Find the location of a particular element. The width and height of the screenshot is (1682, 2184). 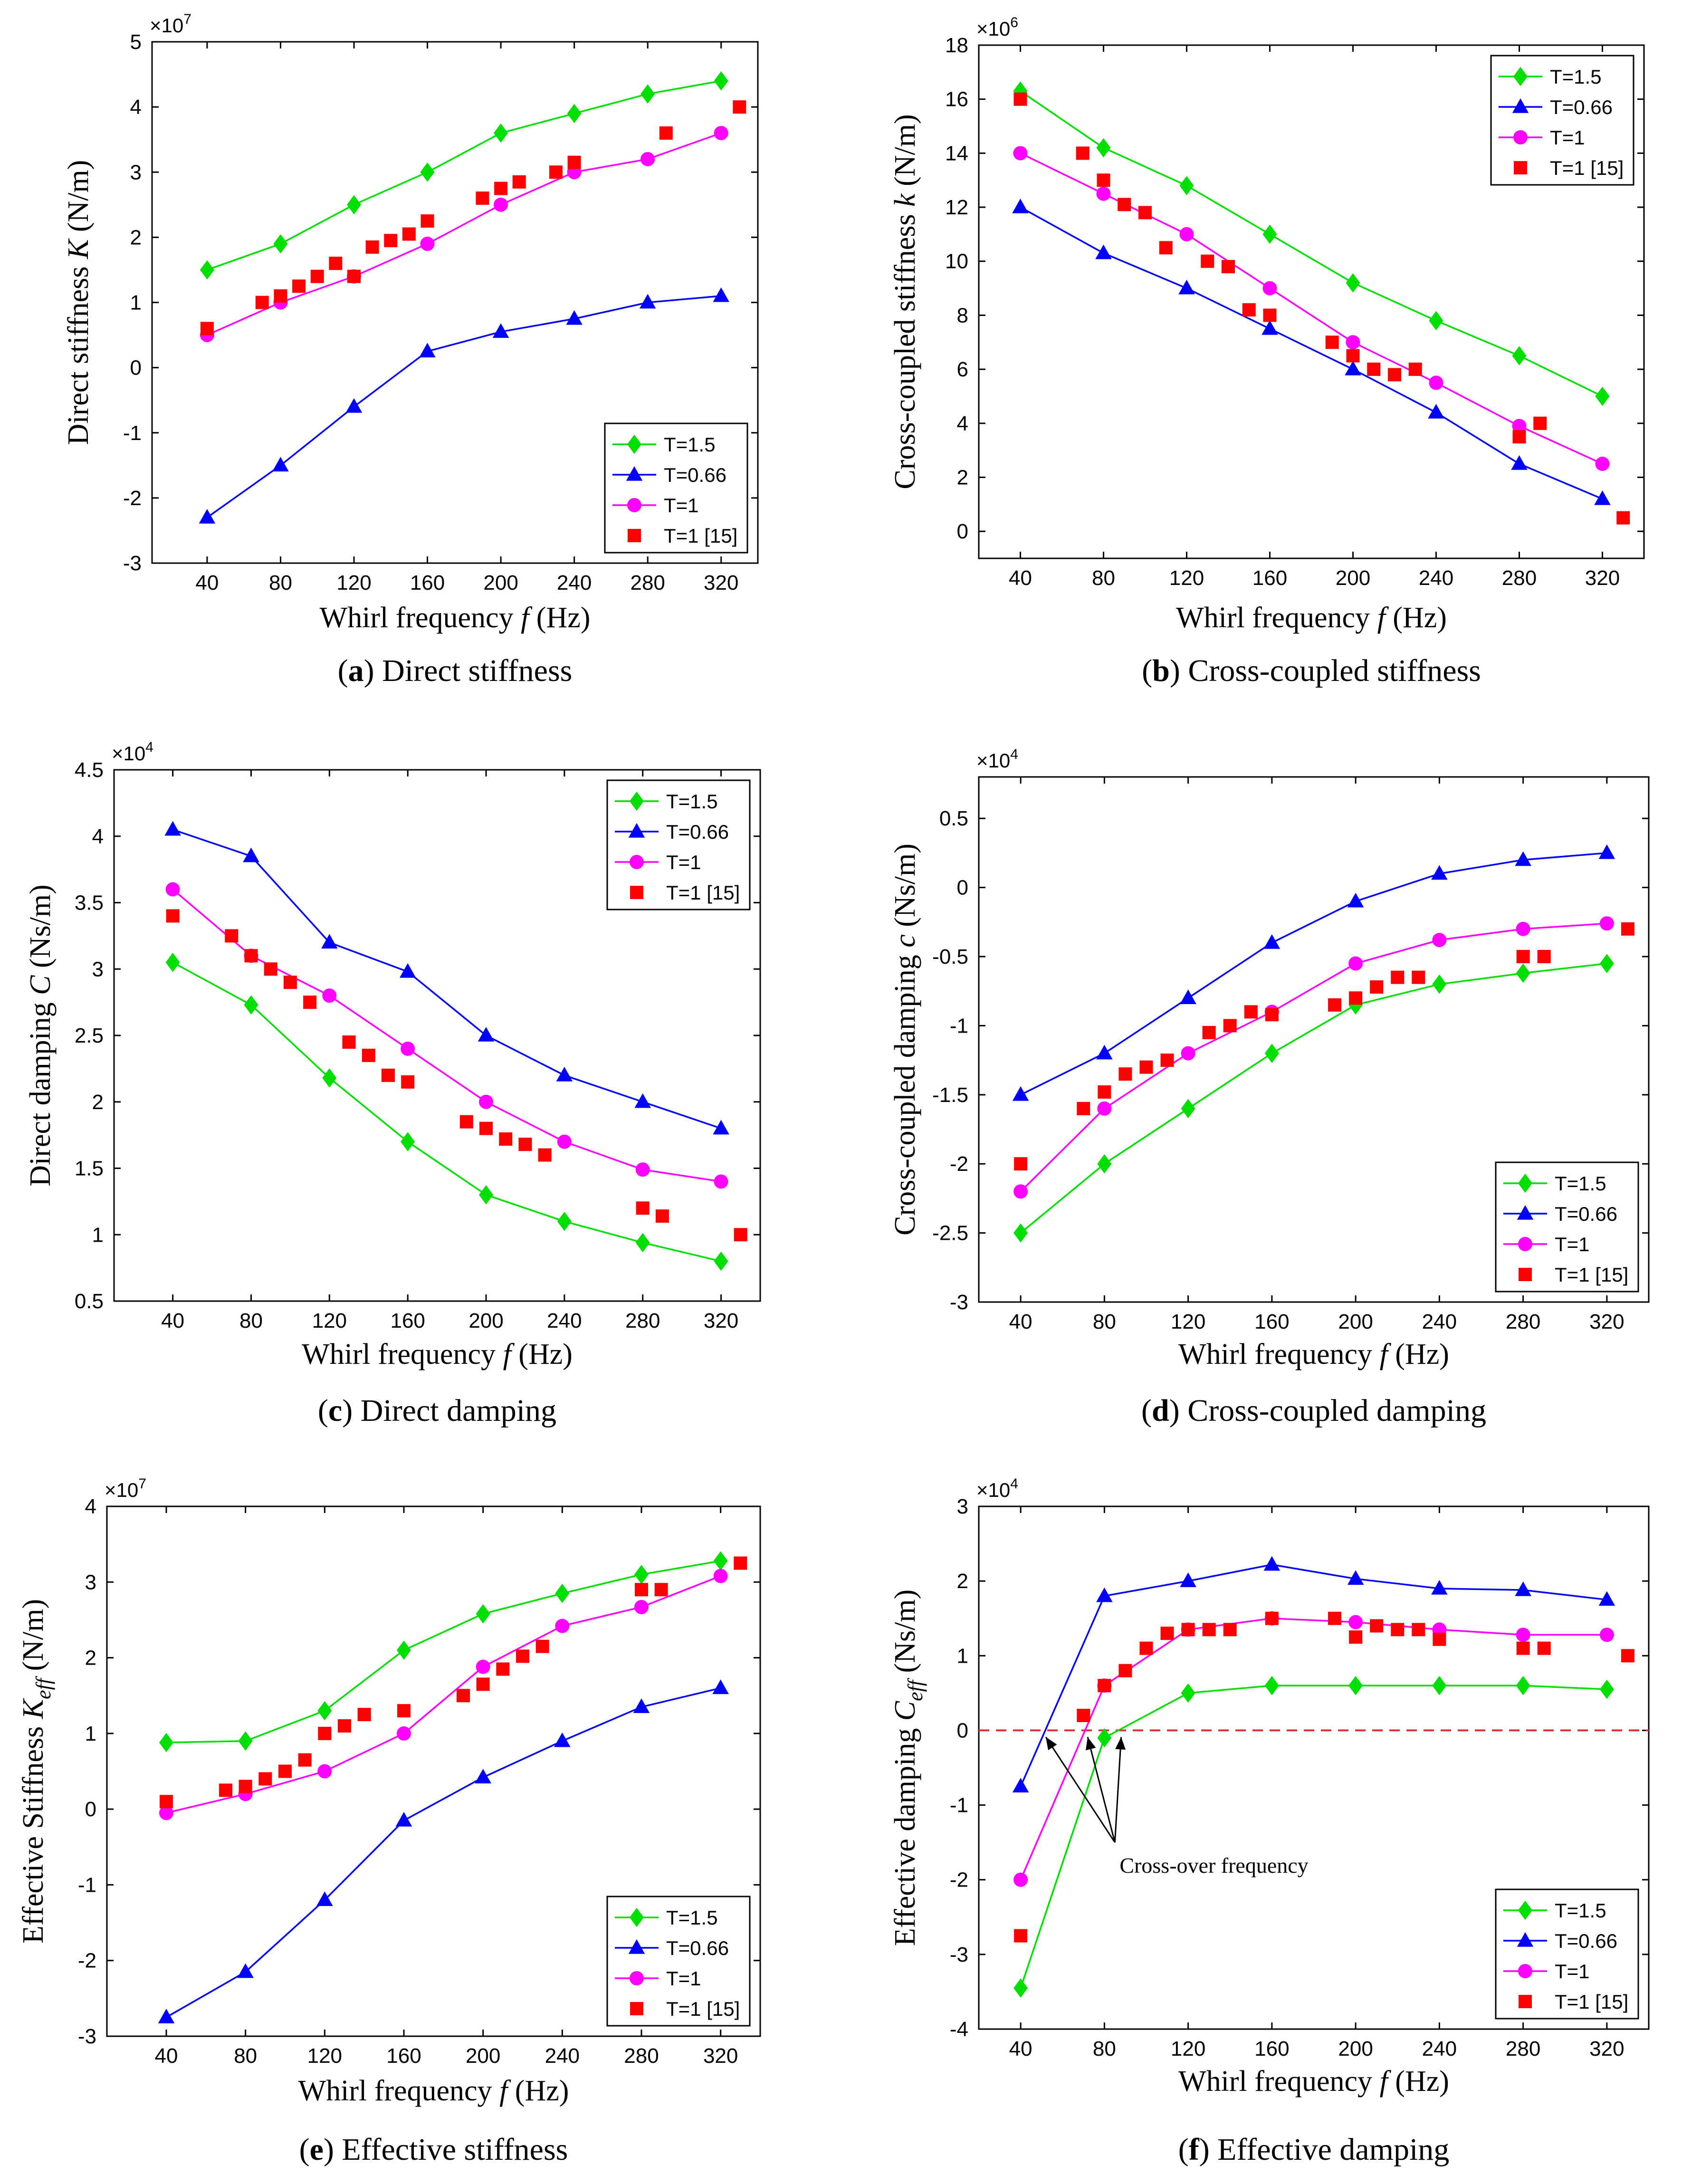

y-tick-label: -1 is located at coordinates (959, 1025).